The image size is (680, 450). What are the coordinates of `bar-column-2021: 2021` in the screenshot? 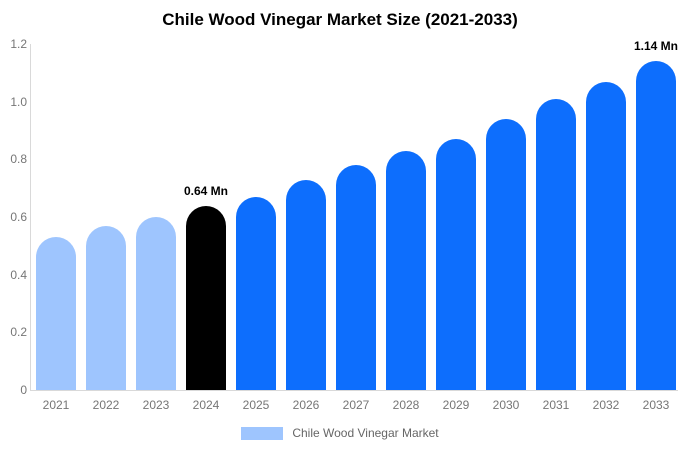 It's located at (56, 228).